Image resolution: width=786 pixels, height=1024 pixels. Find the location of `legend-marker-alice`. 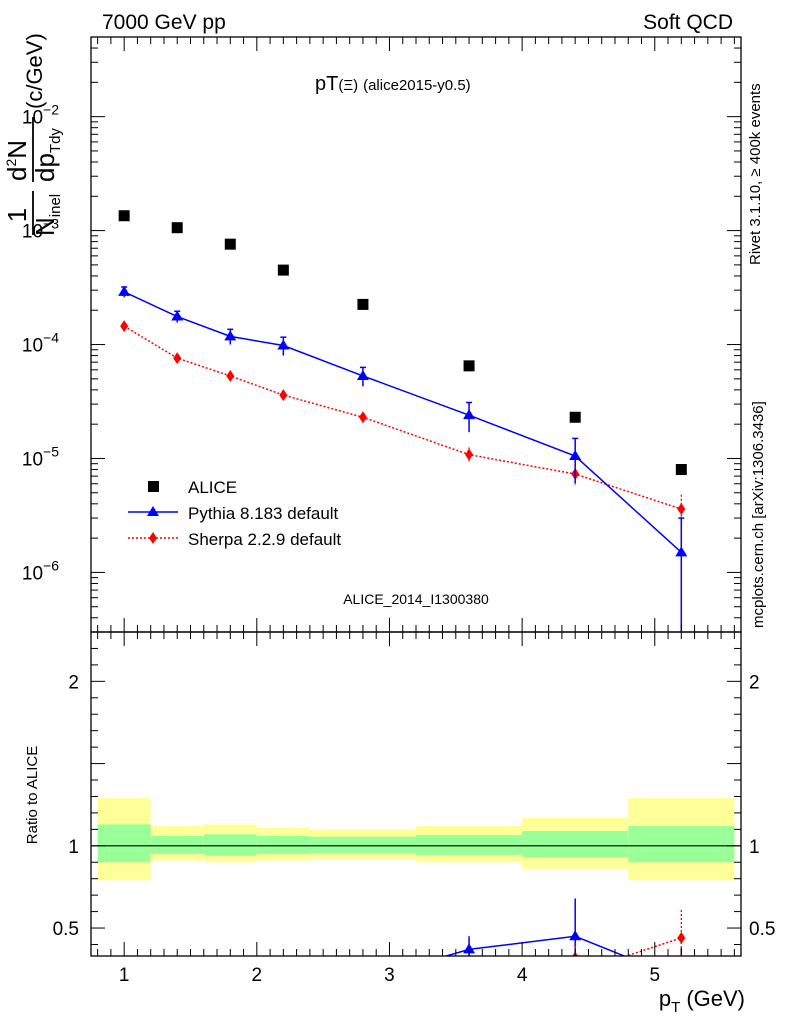

legend-marker-alice is located at coordinates (153, 486).